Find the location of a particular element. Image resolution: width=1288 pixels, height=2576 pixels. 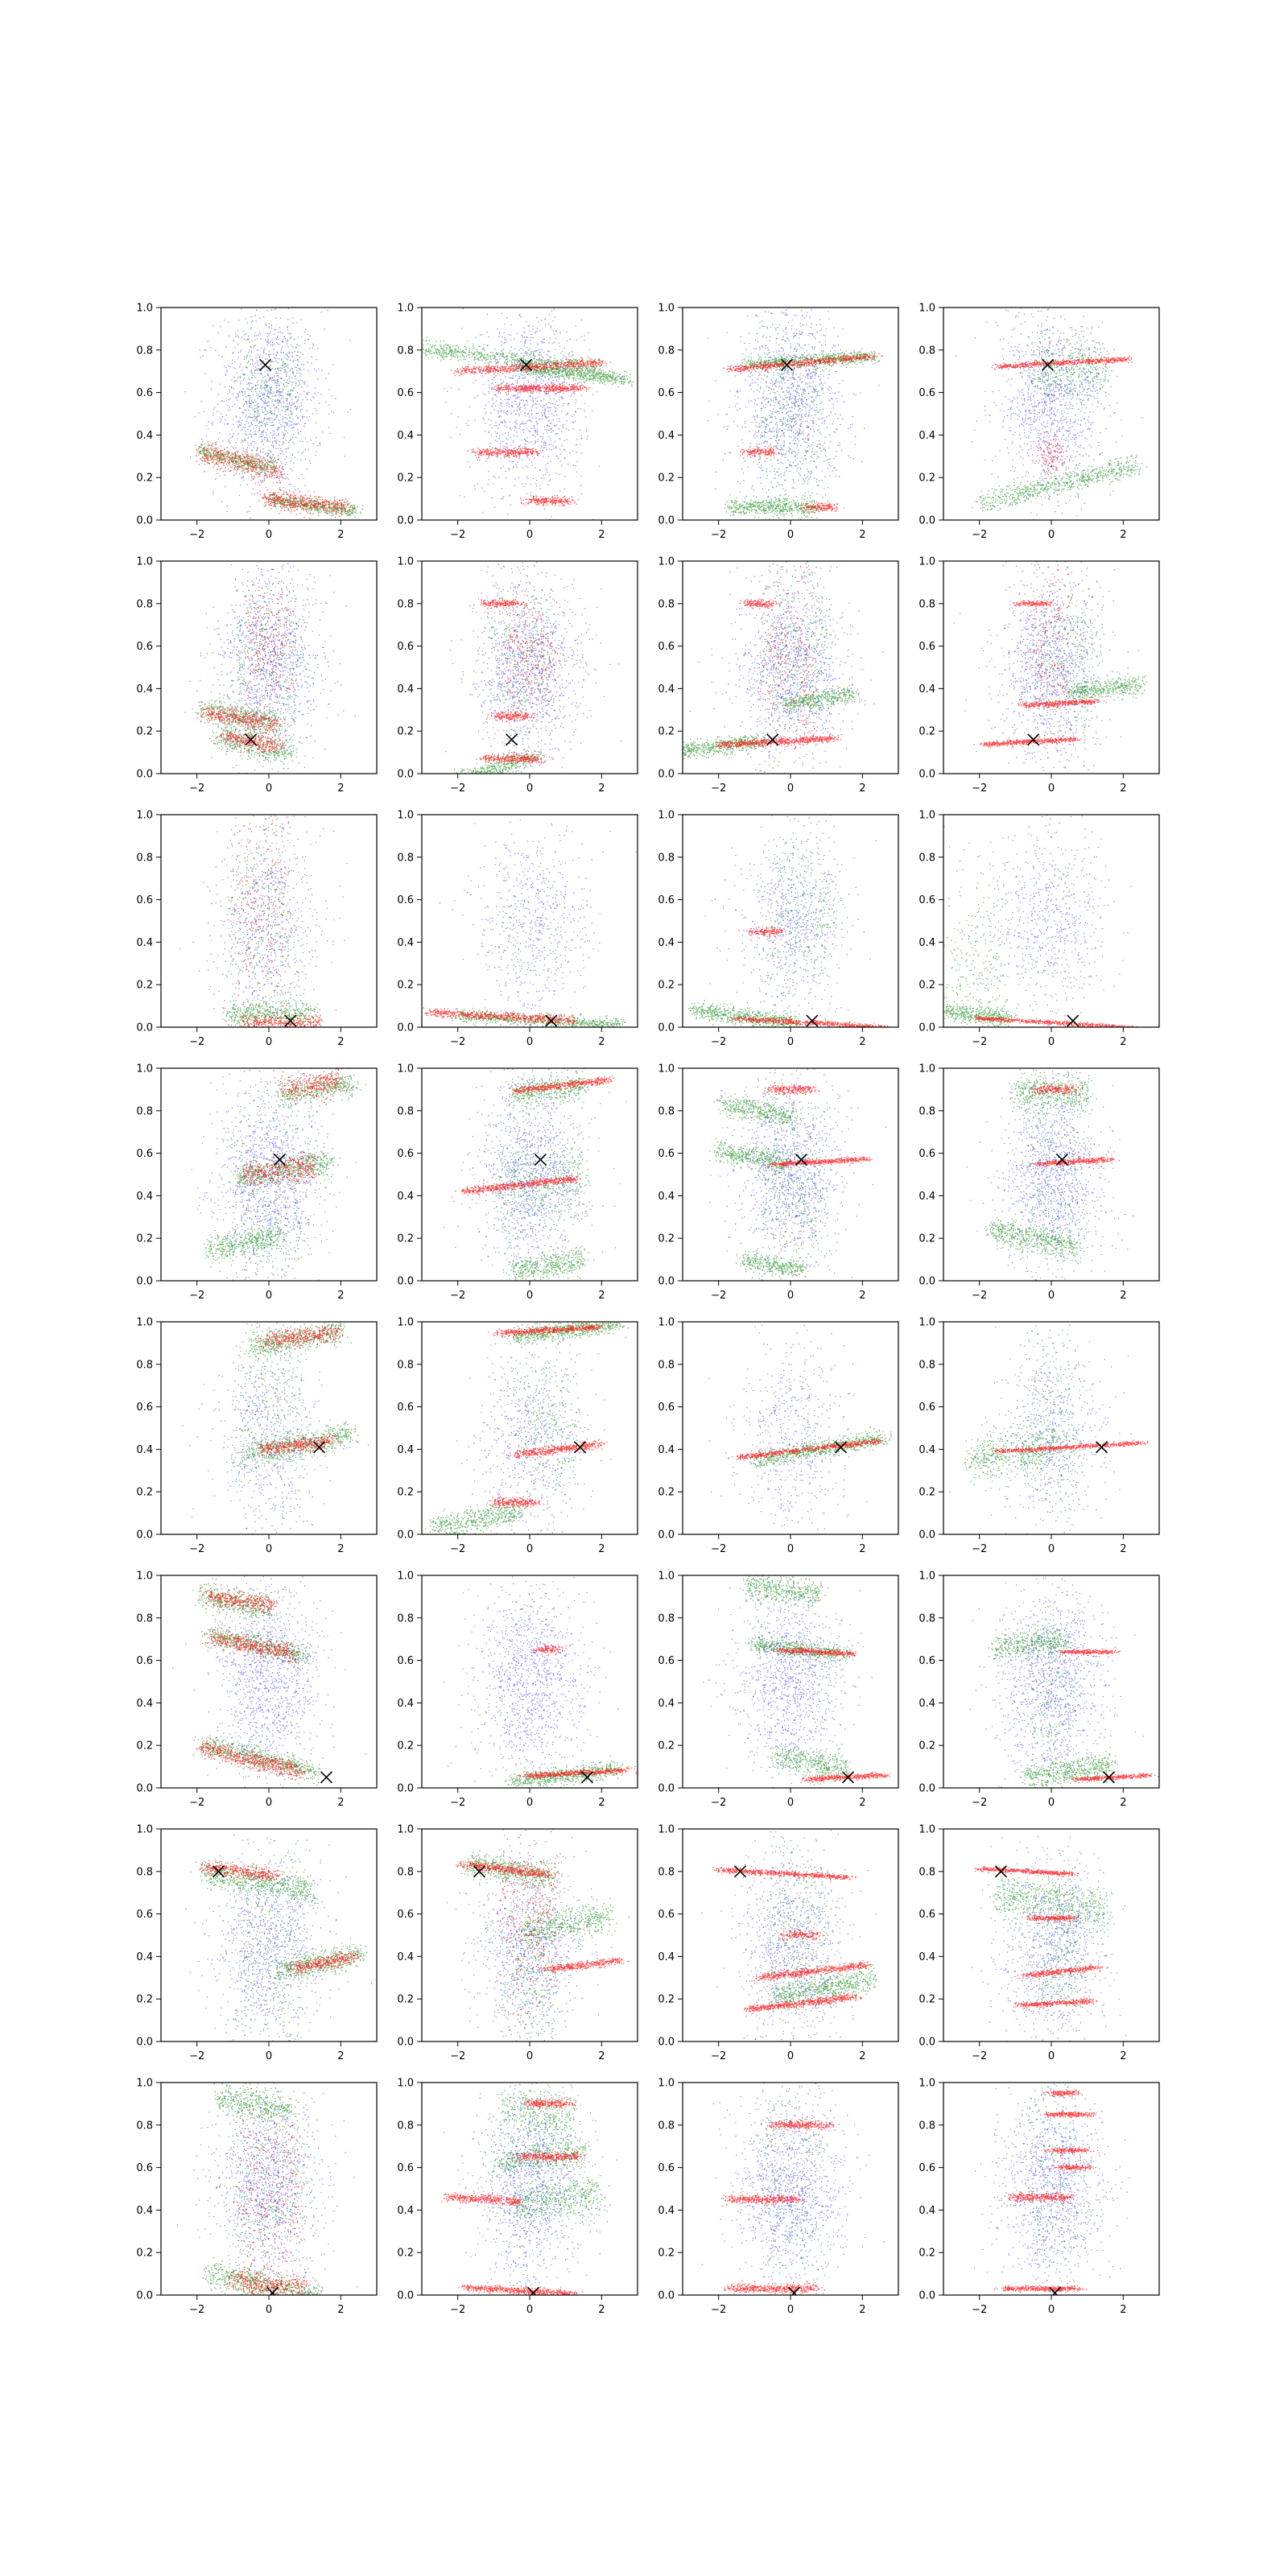

scatter-panel-r6-c4: −2 0 2 0.0 0.2 0.4 0.6 0.8 1.0 is located at coordinates (1039, 1690).